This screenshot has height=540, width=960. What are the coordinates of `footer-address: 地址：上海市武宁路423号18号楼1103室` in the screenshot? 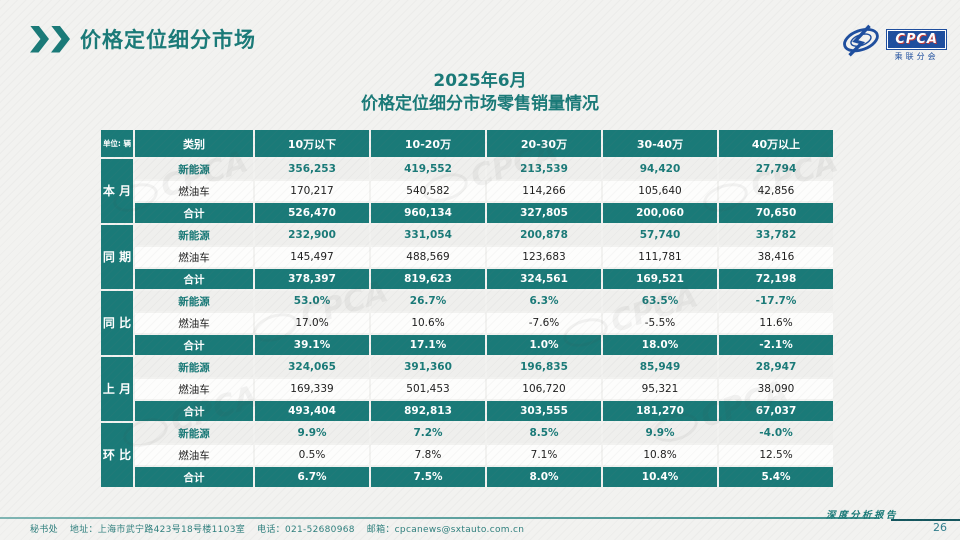 It's located at (157, 530).